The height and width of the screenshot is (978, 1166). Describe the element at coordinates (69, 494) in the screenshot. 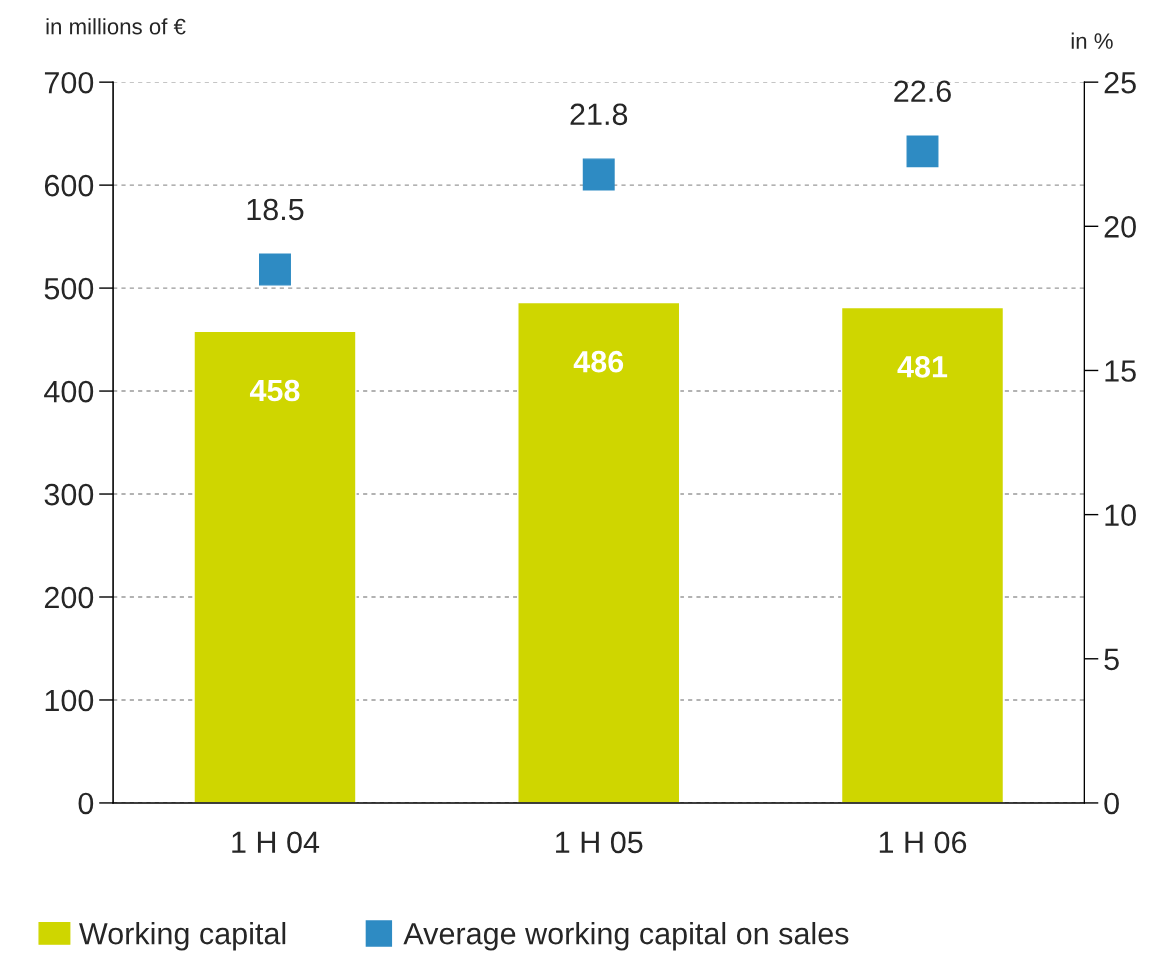

I see `y-tick-label: 300` at that location.